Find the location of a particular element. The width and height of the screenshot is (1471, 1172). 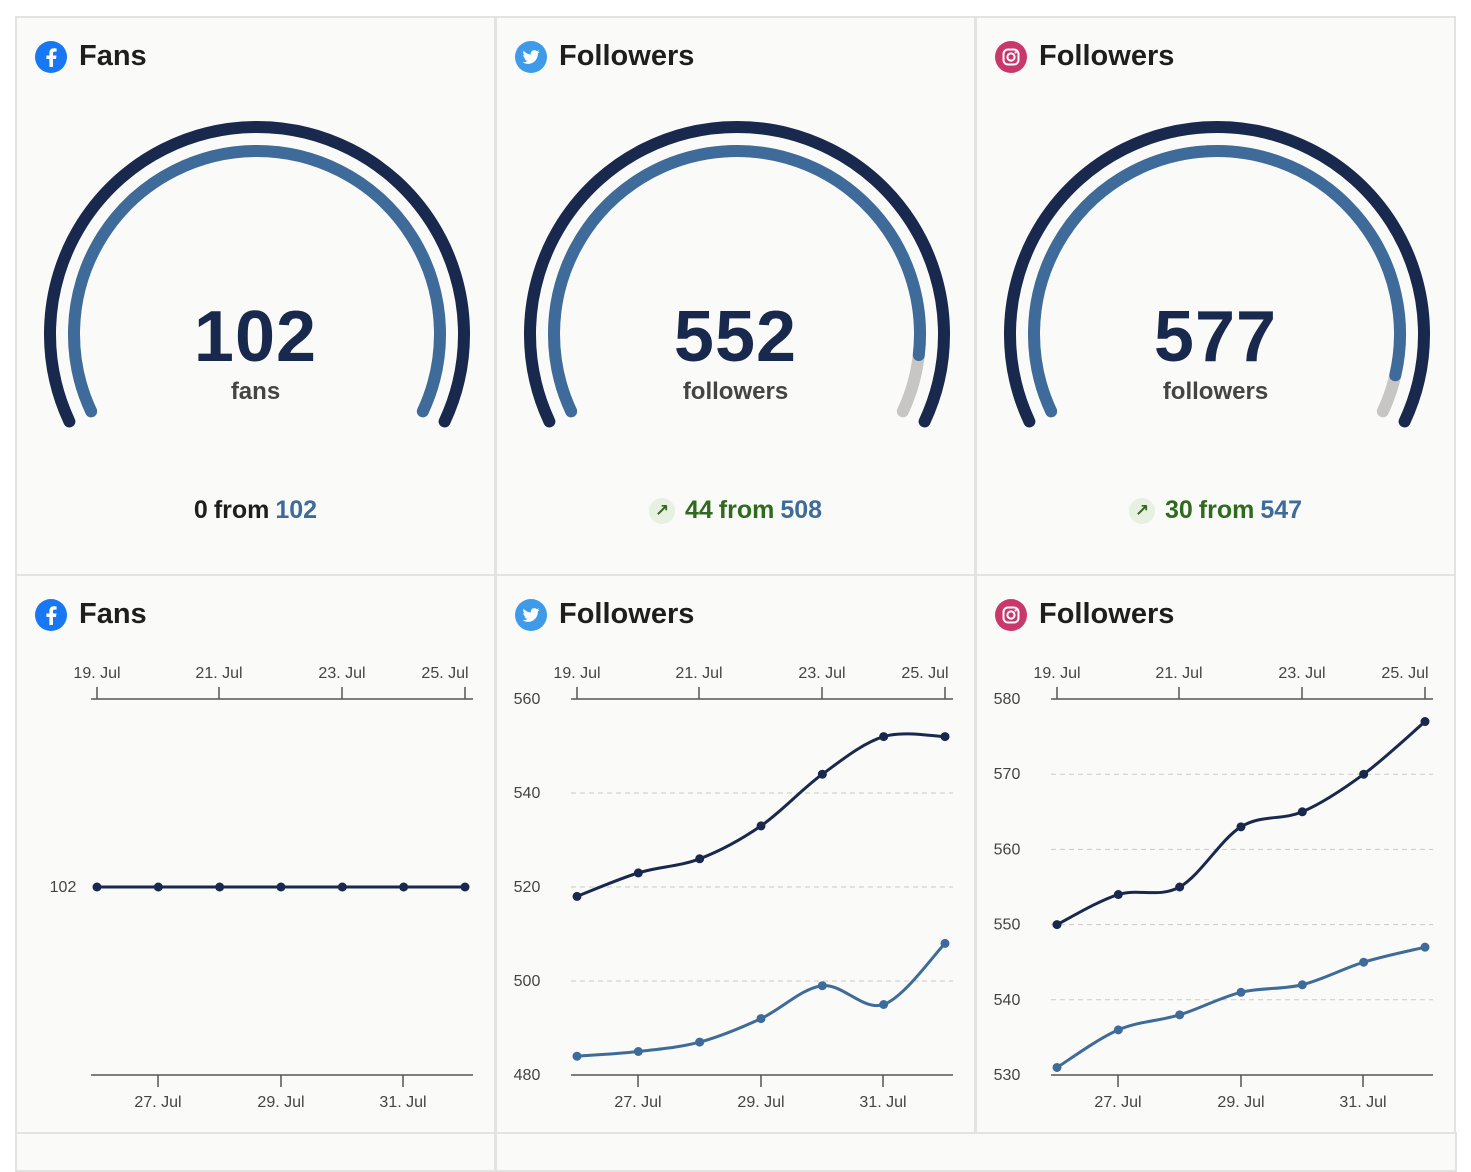

series-line-previous is located at coordinates (761, 1000).